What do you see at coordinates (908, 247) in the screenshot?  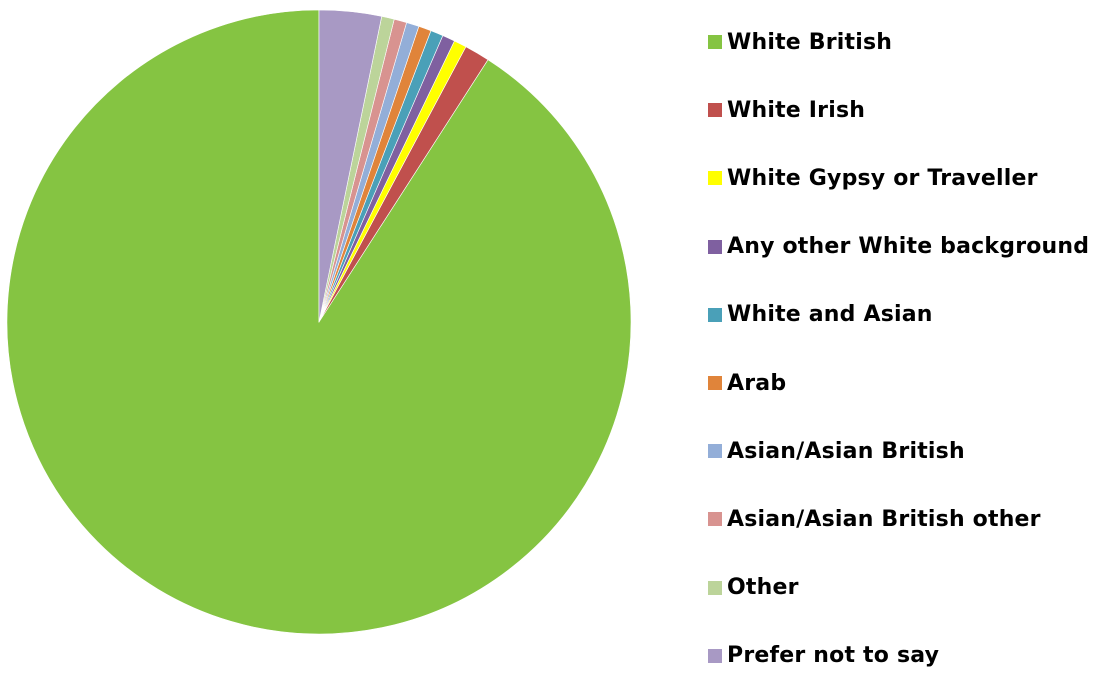 I see `legend-label: Any other White background` at bounding box center [908, 247].